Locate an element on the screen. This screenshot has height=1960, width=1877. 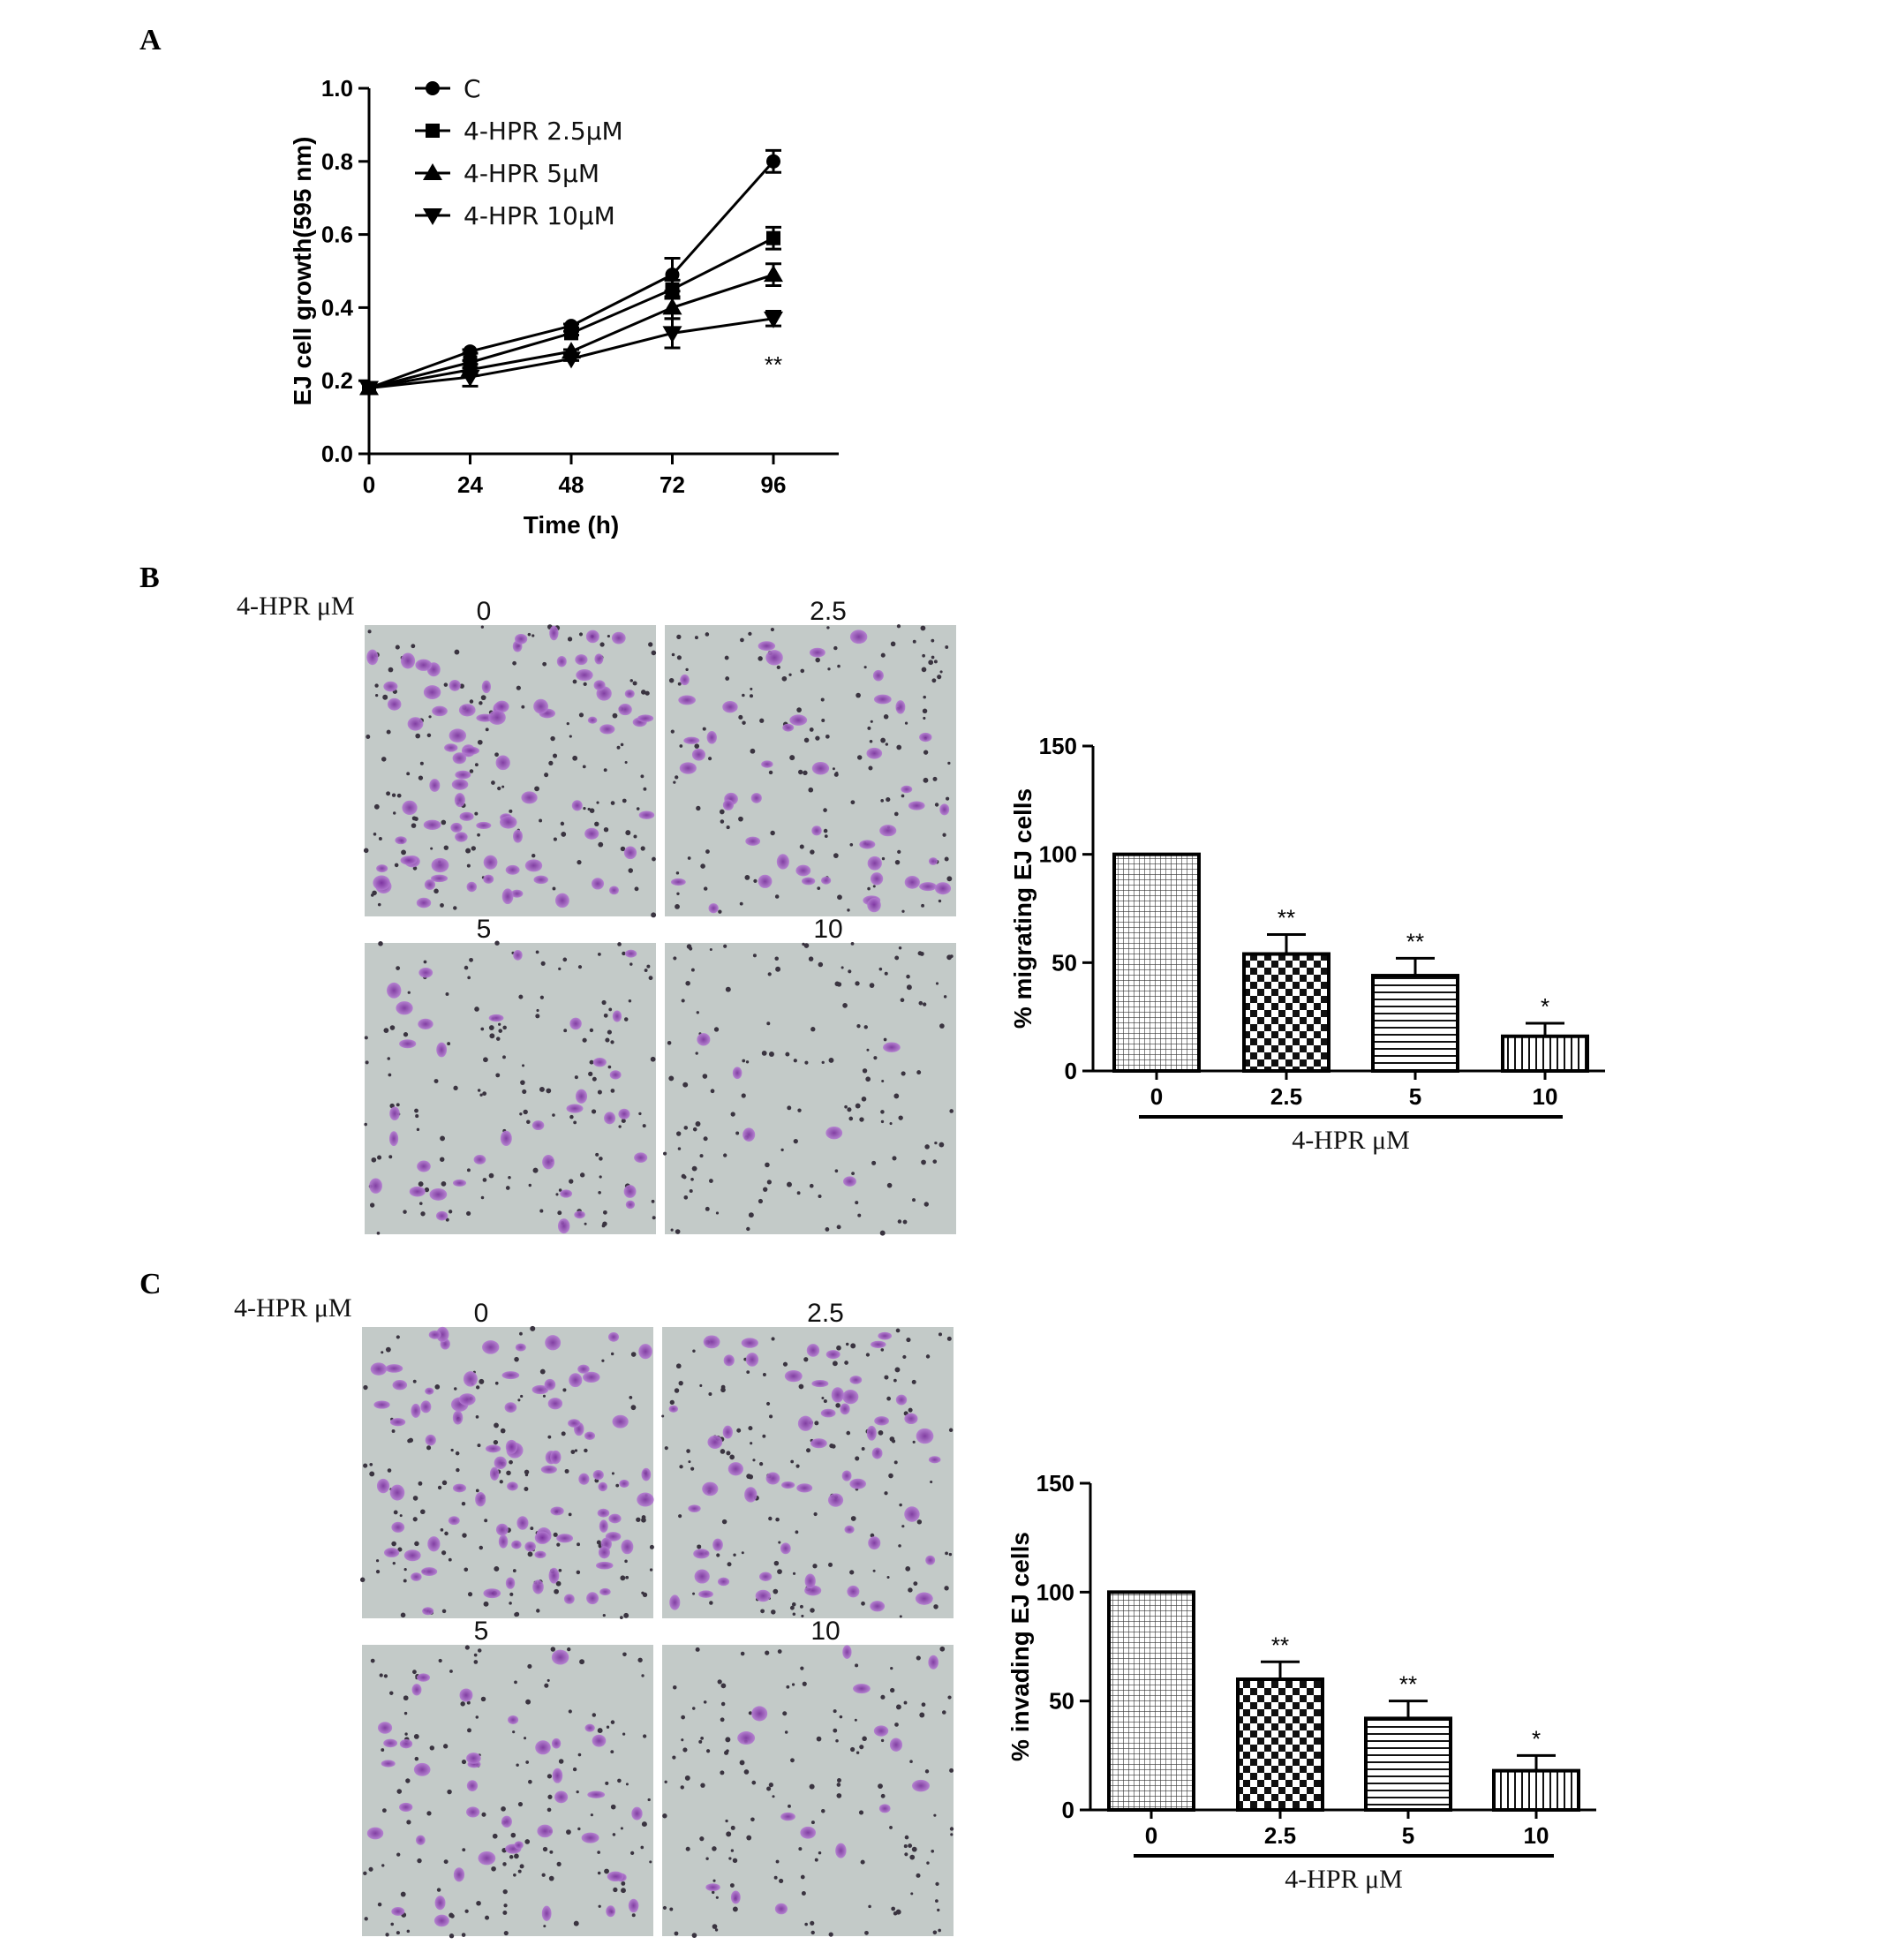
migration-y-axis-label: % migrating EJ cells is located at coordinates (1022, 908).